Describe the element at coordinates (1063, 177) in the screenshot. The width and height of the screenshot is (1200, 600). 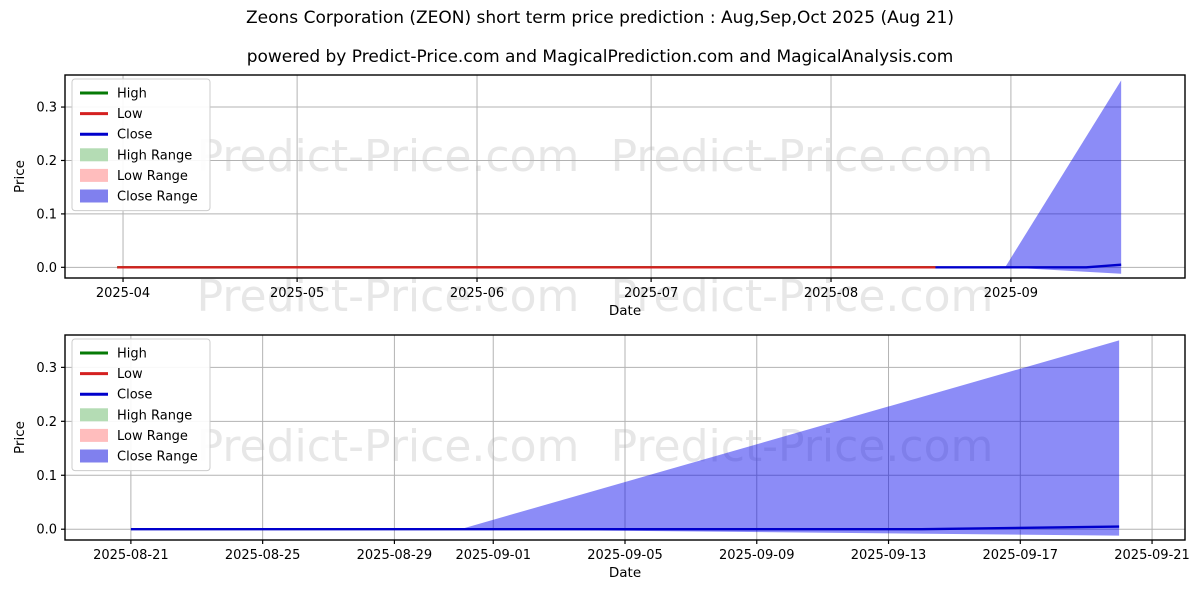
I see `close-range-band` at that location.